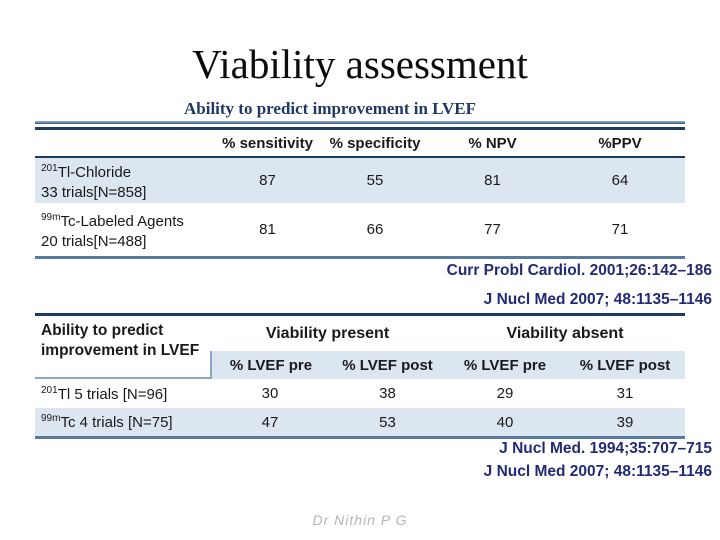 The height and width of the screenshot is (540, 720). Describe the element at coordinates (267, 143) in the screenshot. I see `column-header-sensitivity: % sensitivity` at that location.